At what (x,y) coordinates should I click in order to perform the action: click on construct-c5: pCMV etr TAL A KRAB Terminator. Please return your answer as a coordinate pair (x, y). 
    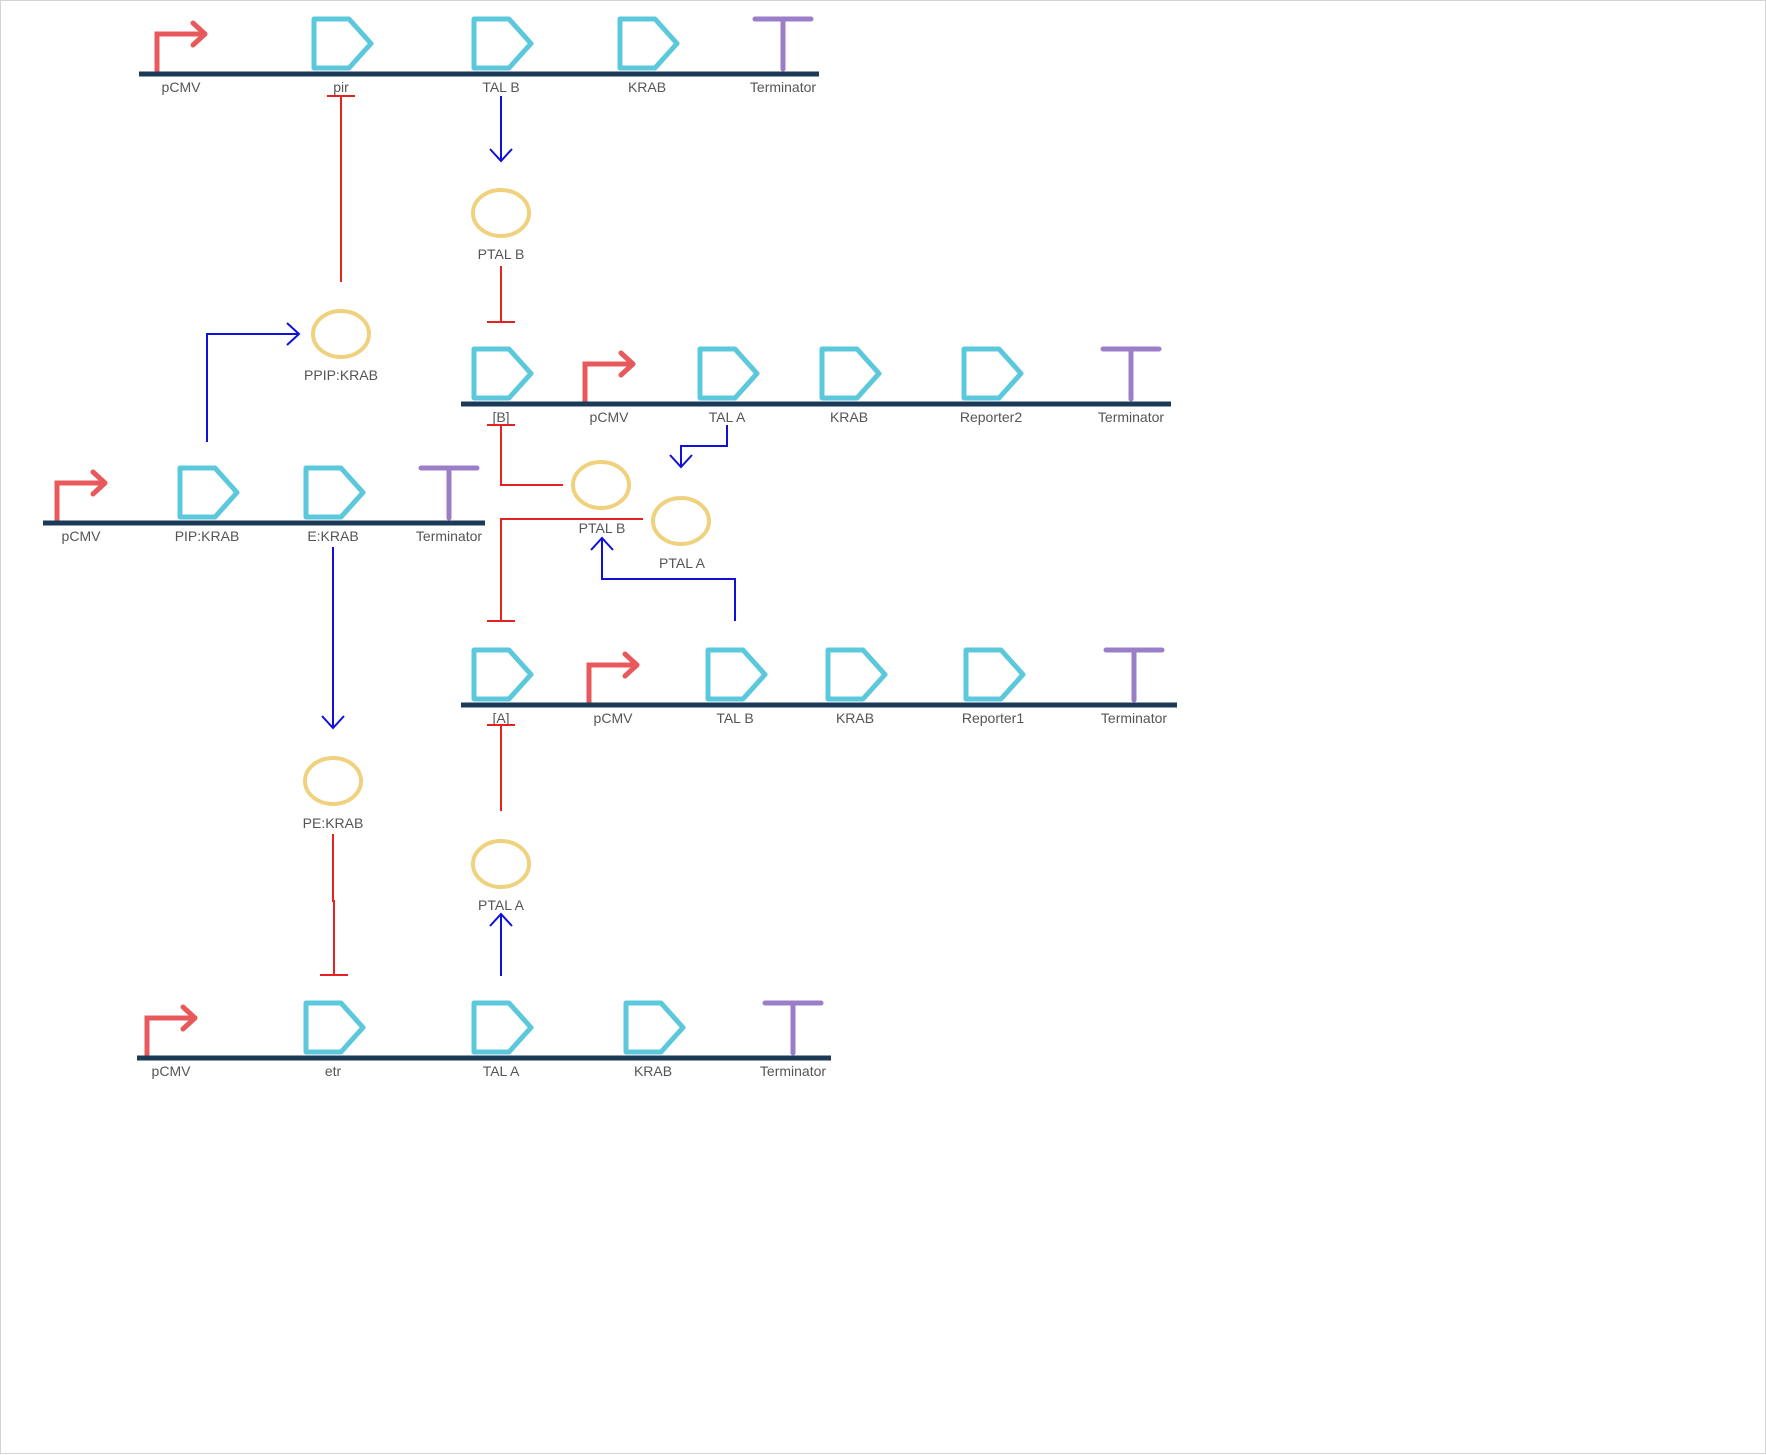
    Looking at the image, I should click on (484, 1039).